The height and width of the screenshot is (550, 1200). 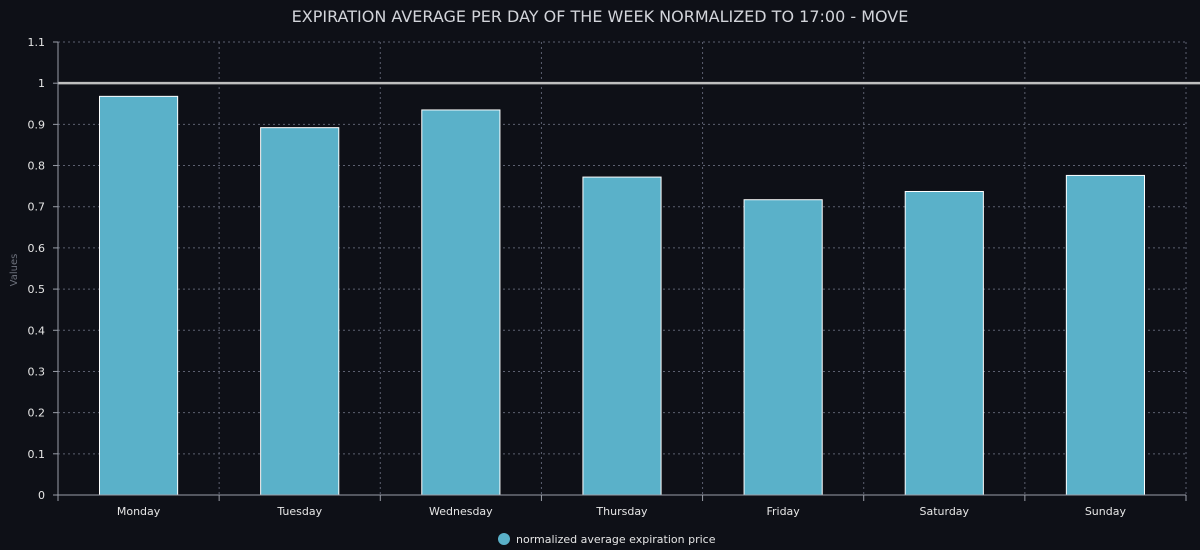 What do you see at coordinates (299, 511) in the screenshot?
I see `x-tick-label: Tuesday` at bounding box center [299, 511].